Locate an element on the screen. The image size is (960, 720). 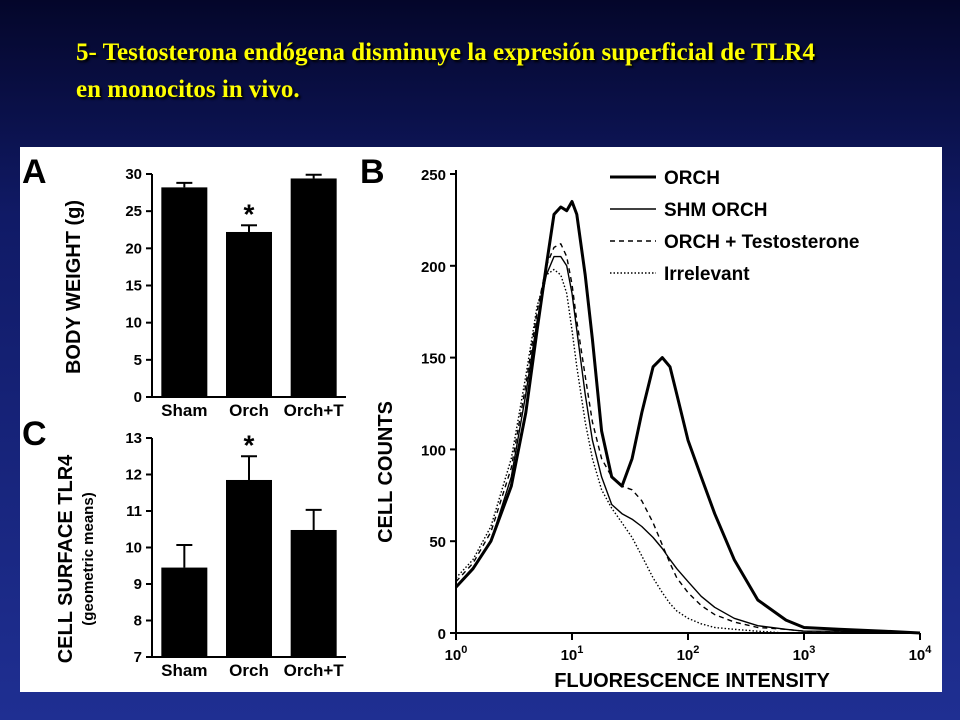
panel-a-category-label: Orch is located at coordinates (249, 410).